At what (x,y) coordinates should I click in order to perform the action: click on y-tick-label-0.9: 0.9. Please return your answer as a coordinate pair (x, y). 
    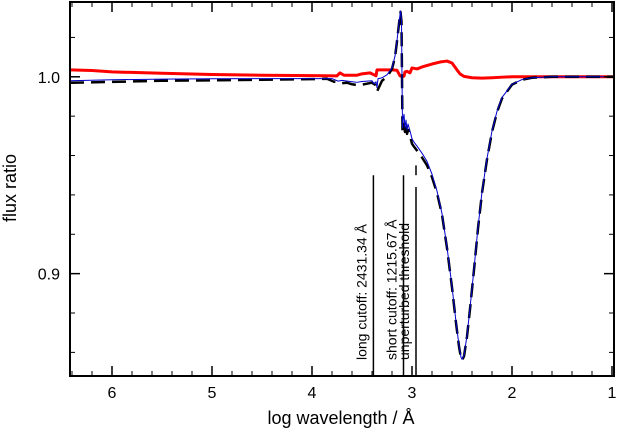
    Looking at the image, I should click on (49, 275).